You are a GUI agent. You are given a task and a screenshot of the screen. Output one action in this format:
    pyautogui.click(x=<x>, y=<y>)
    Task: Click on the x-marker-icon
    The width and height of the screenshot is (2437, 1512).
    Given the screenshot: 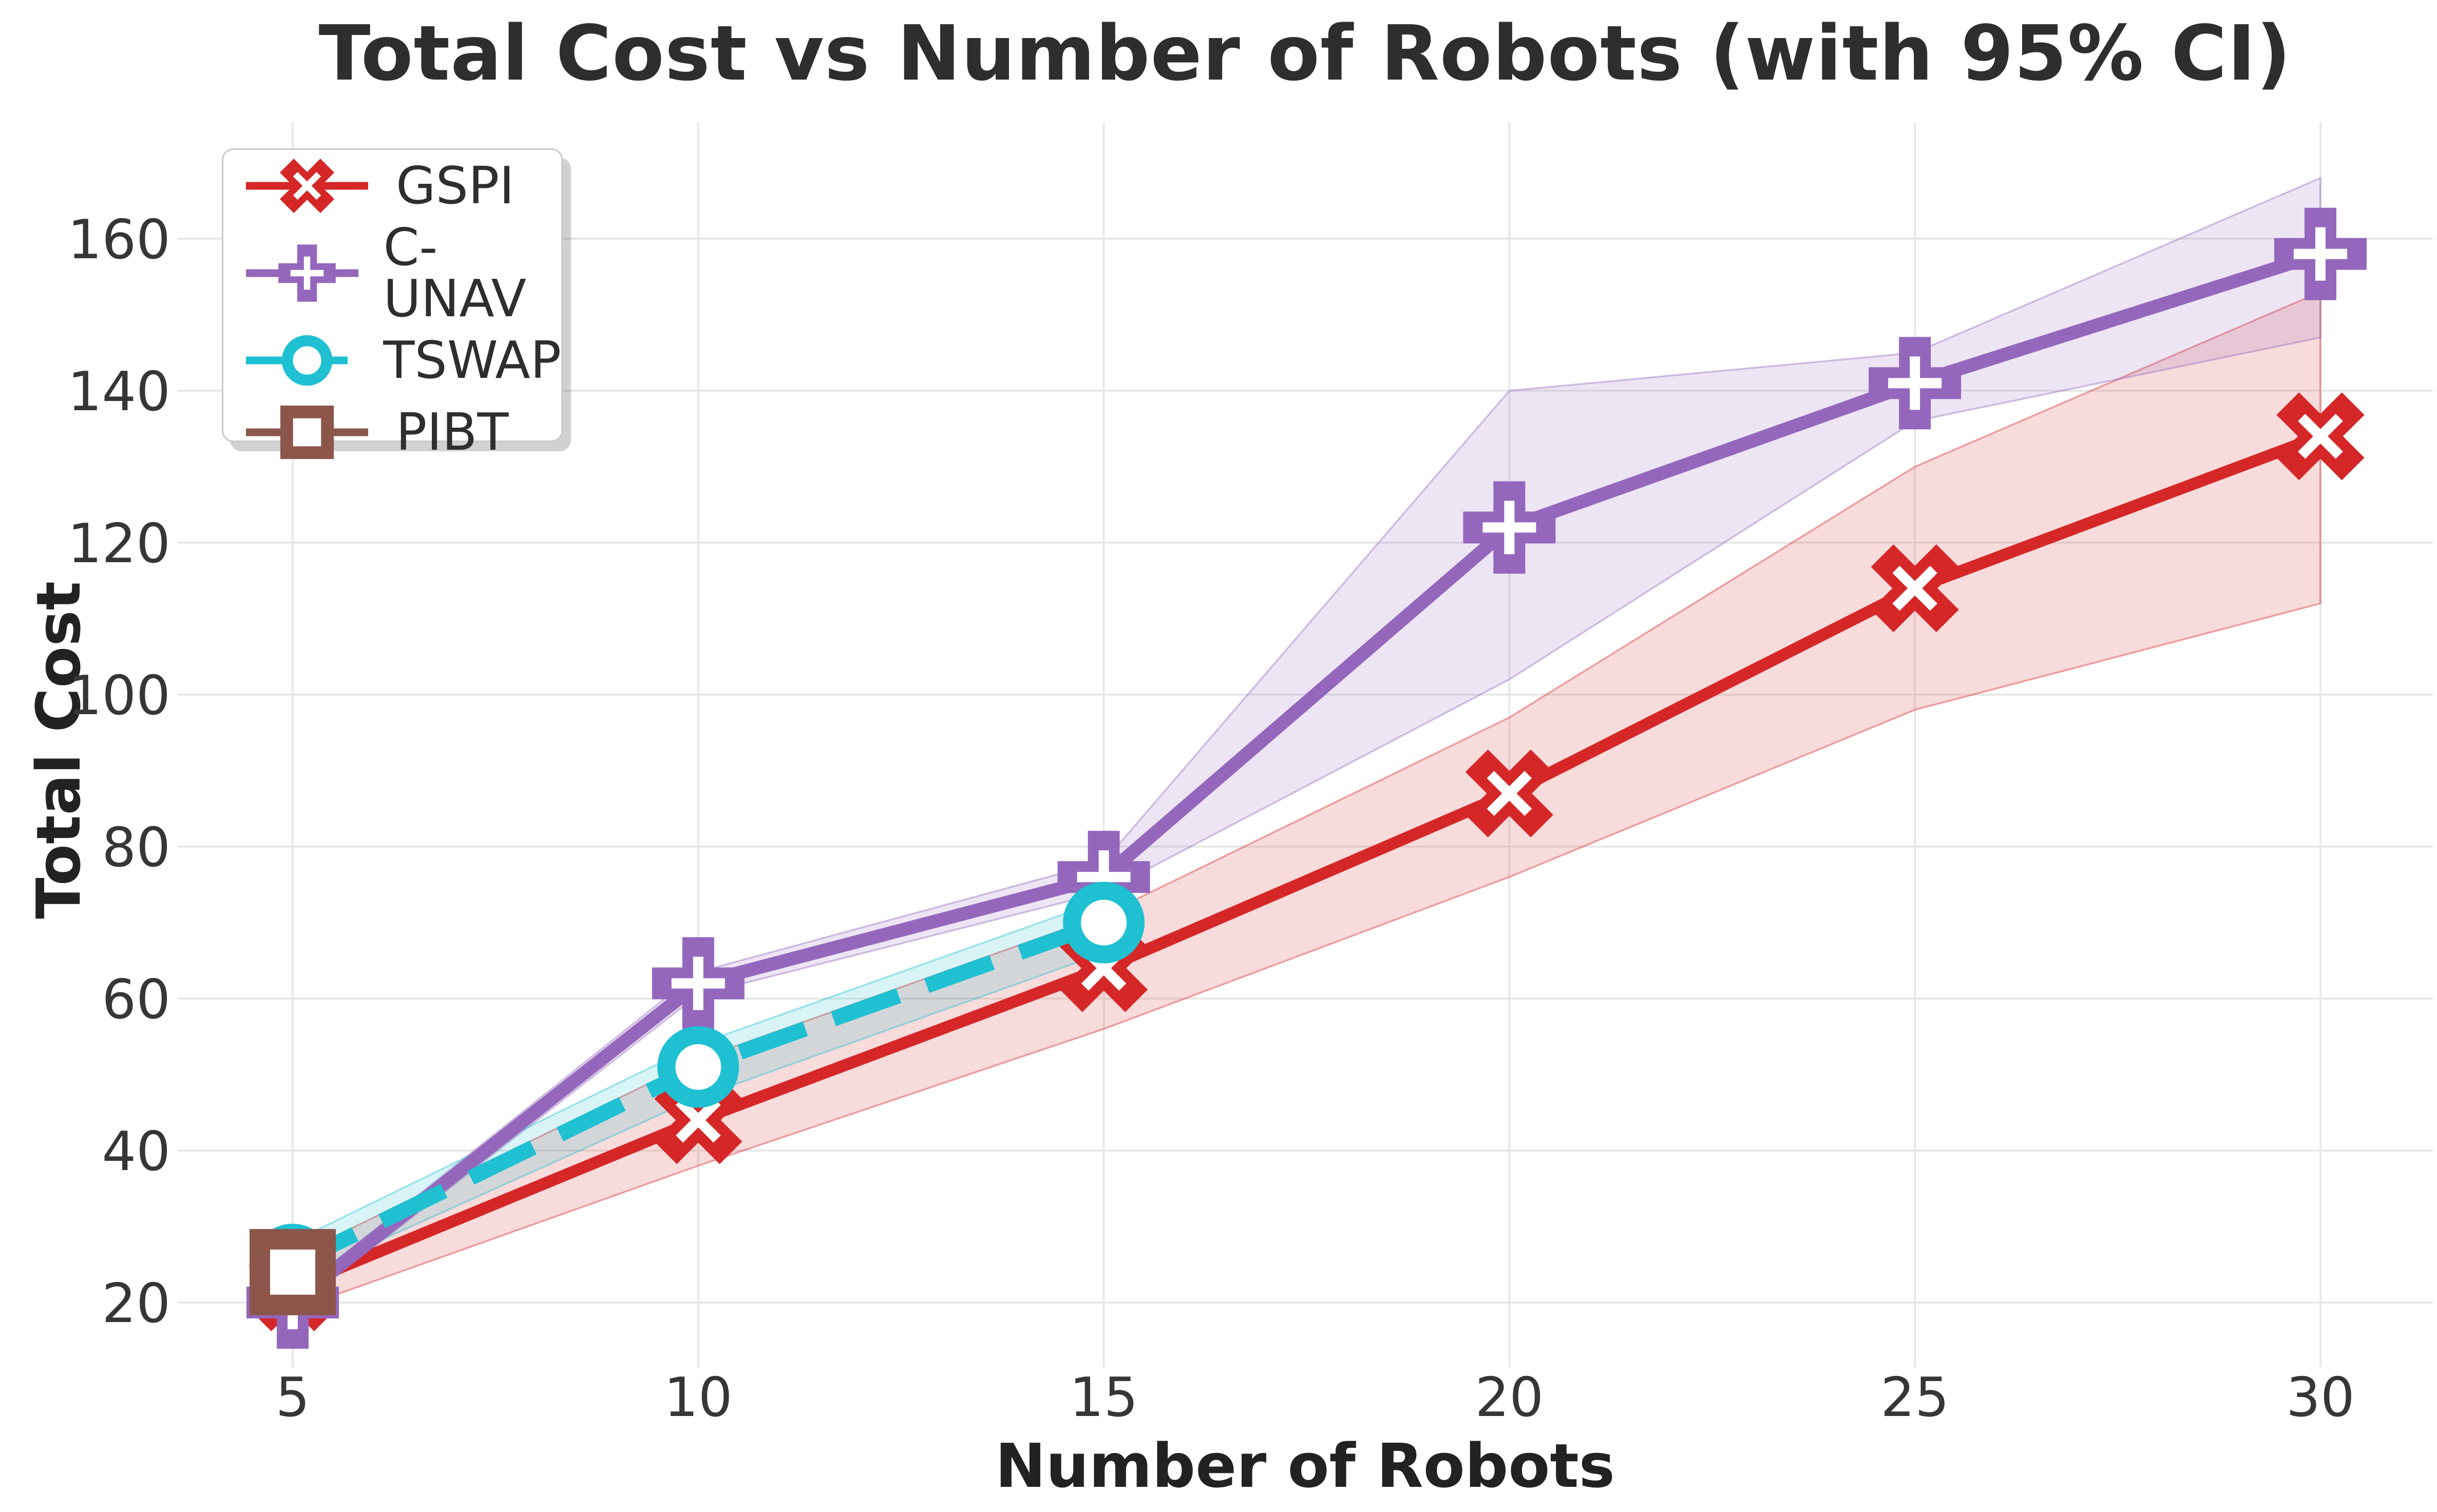 What is the action you would take?
    pyautogui.click(x=307, y=186)
    